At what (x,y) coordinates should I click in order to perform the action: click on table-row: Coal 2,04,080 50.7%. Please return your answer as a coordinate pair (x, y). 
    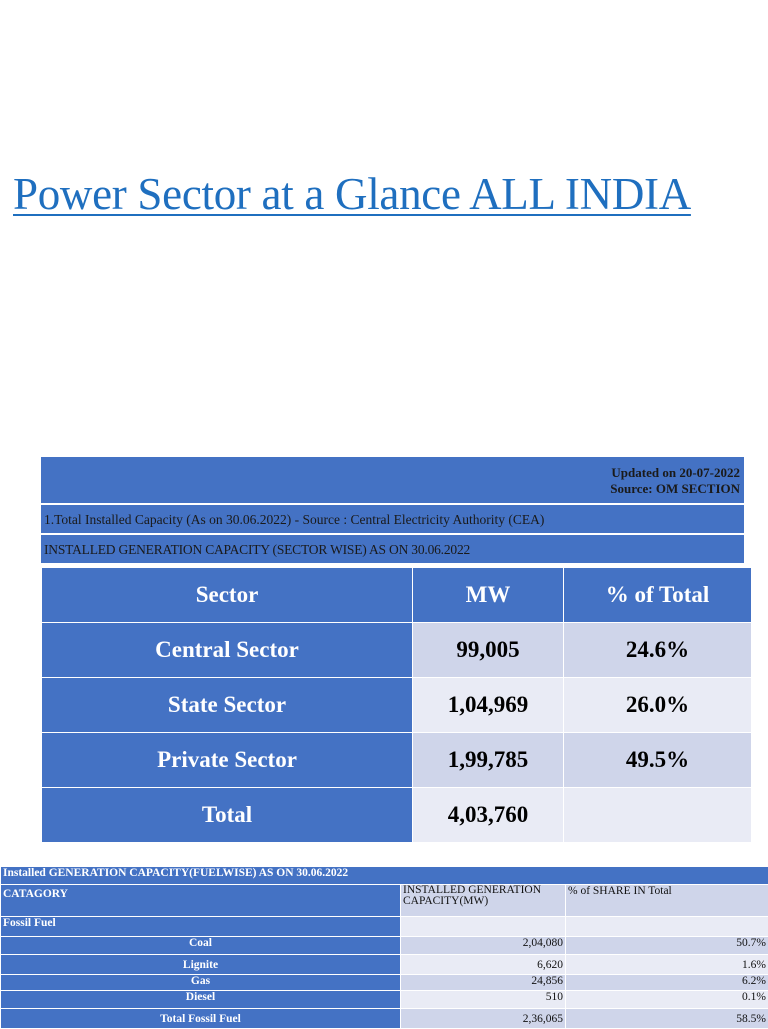
    Looking at the image, I should click on (384, 946).